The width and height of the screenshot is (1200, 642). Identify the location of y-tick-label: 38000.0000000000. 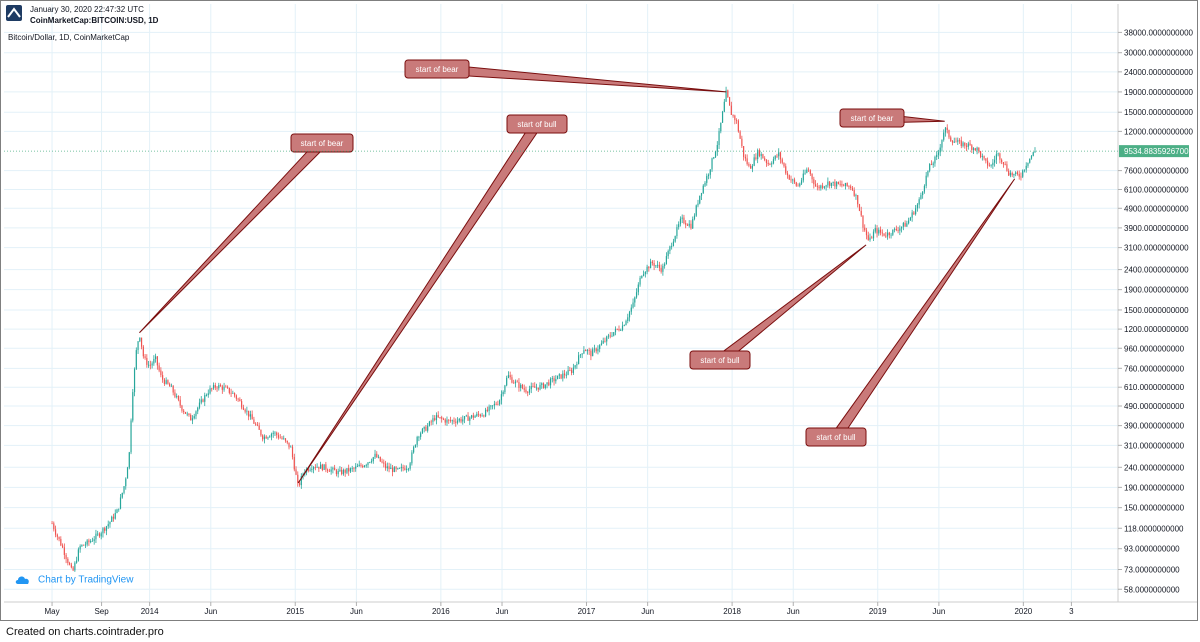
(1159, 32).